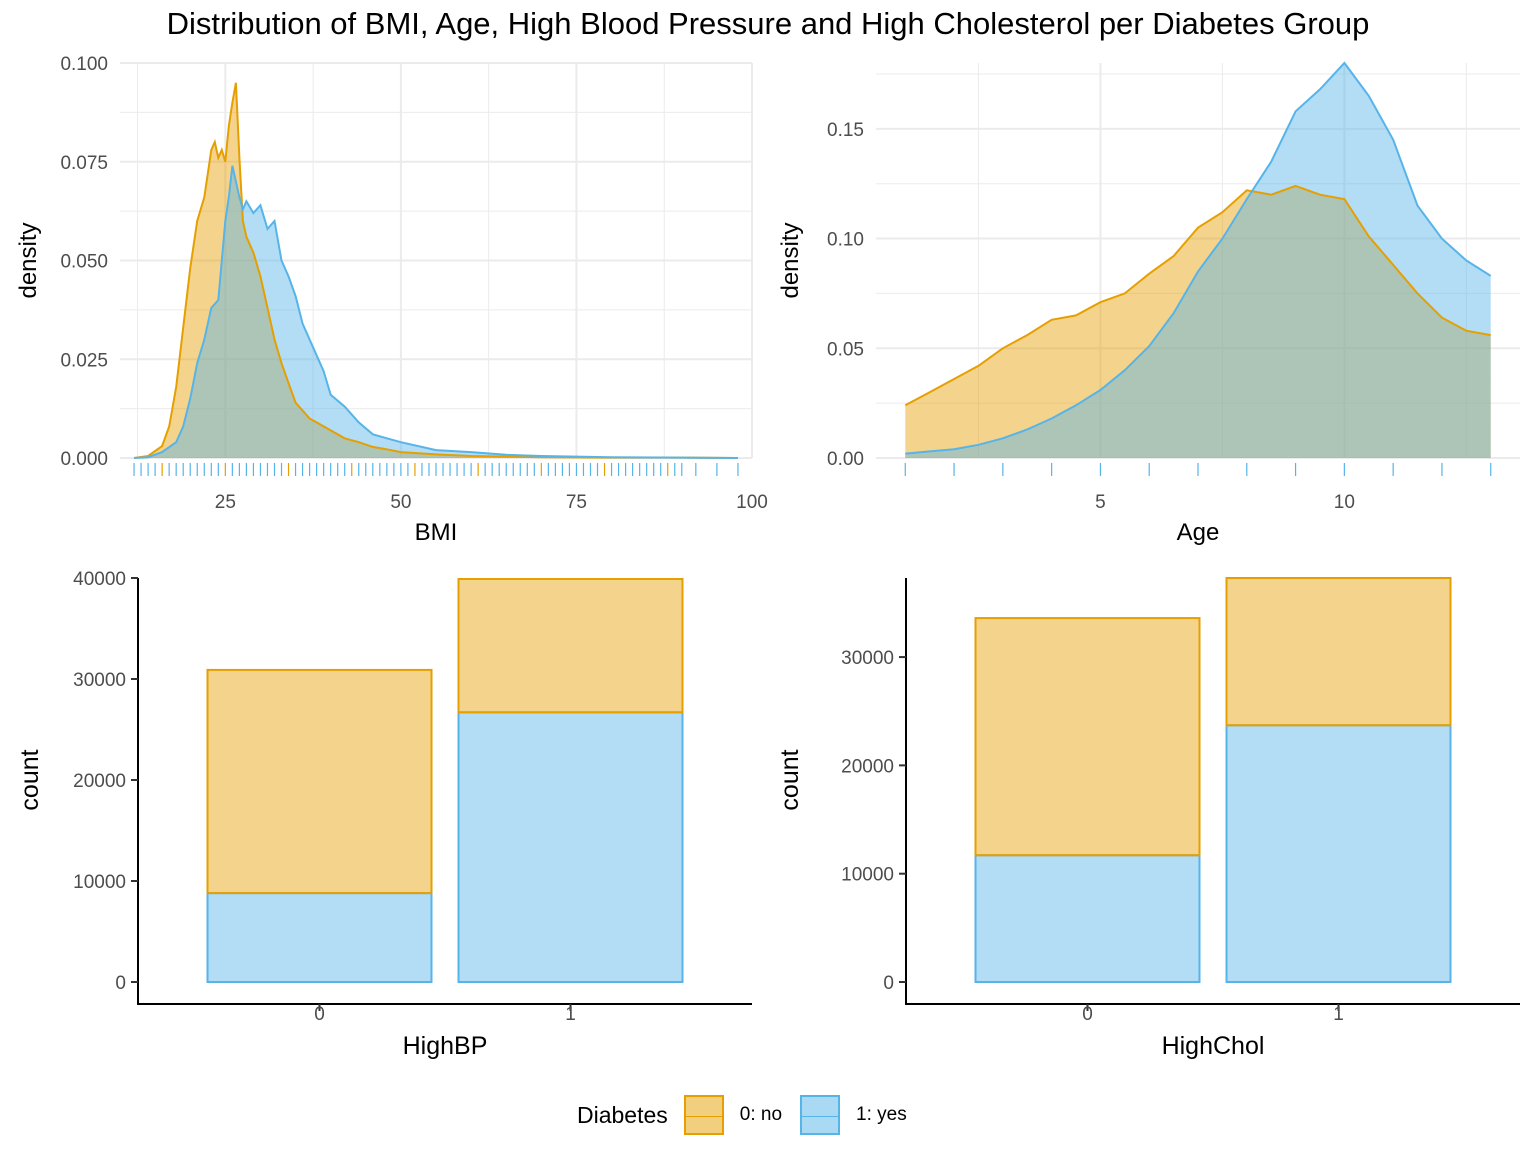 This screenshot has width=1536, height=1152. I want to click on x-axis-label: BMI, so click(436, 532).